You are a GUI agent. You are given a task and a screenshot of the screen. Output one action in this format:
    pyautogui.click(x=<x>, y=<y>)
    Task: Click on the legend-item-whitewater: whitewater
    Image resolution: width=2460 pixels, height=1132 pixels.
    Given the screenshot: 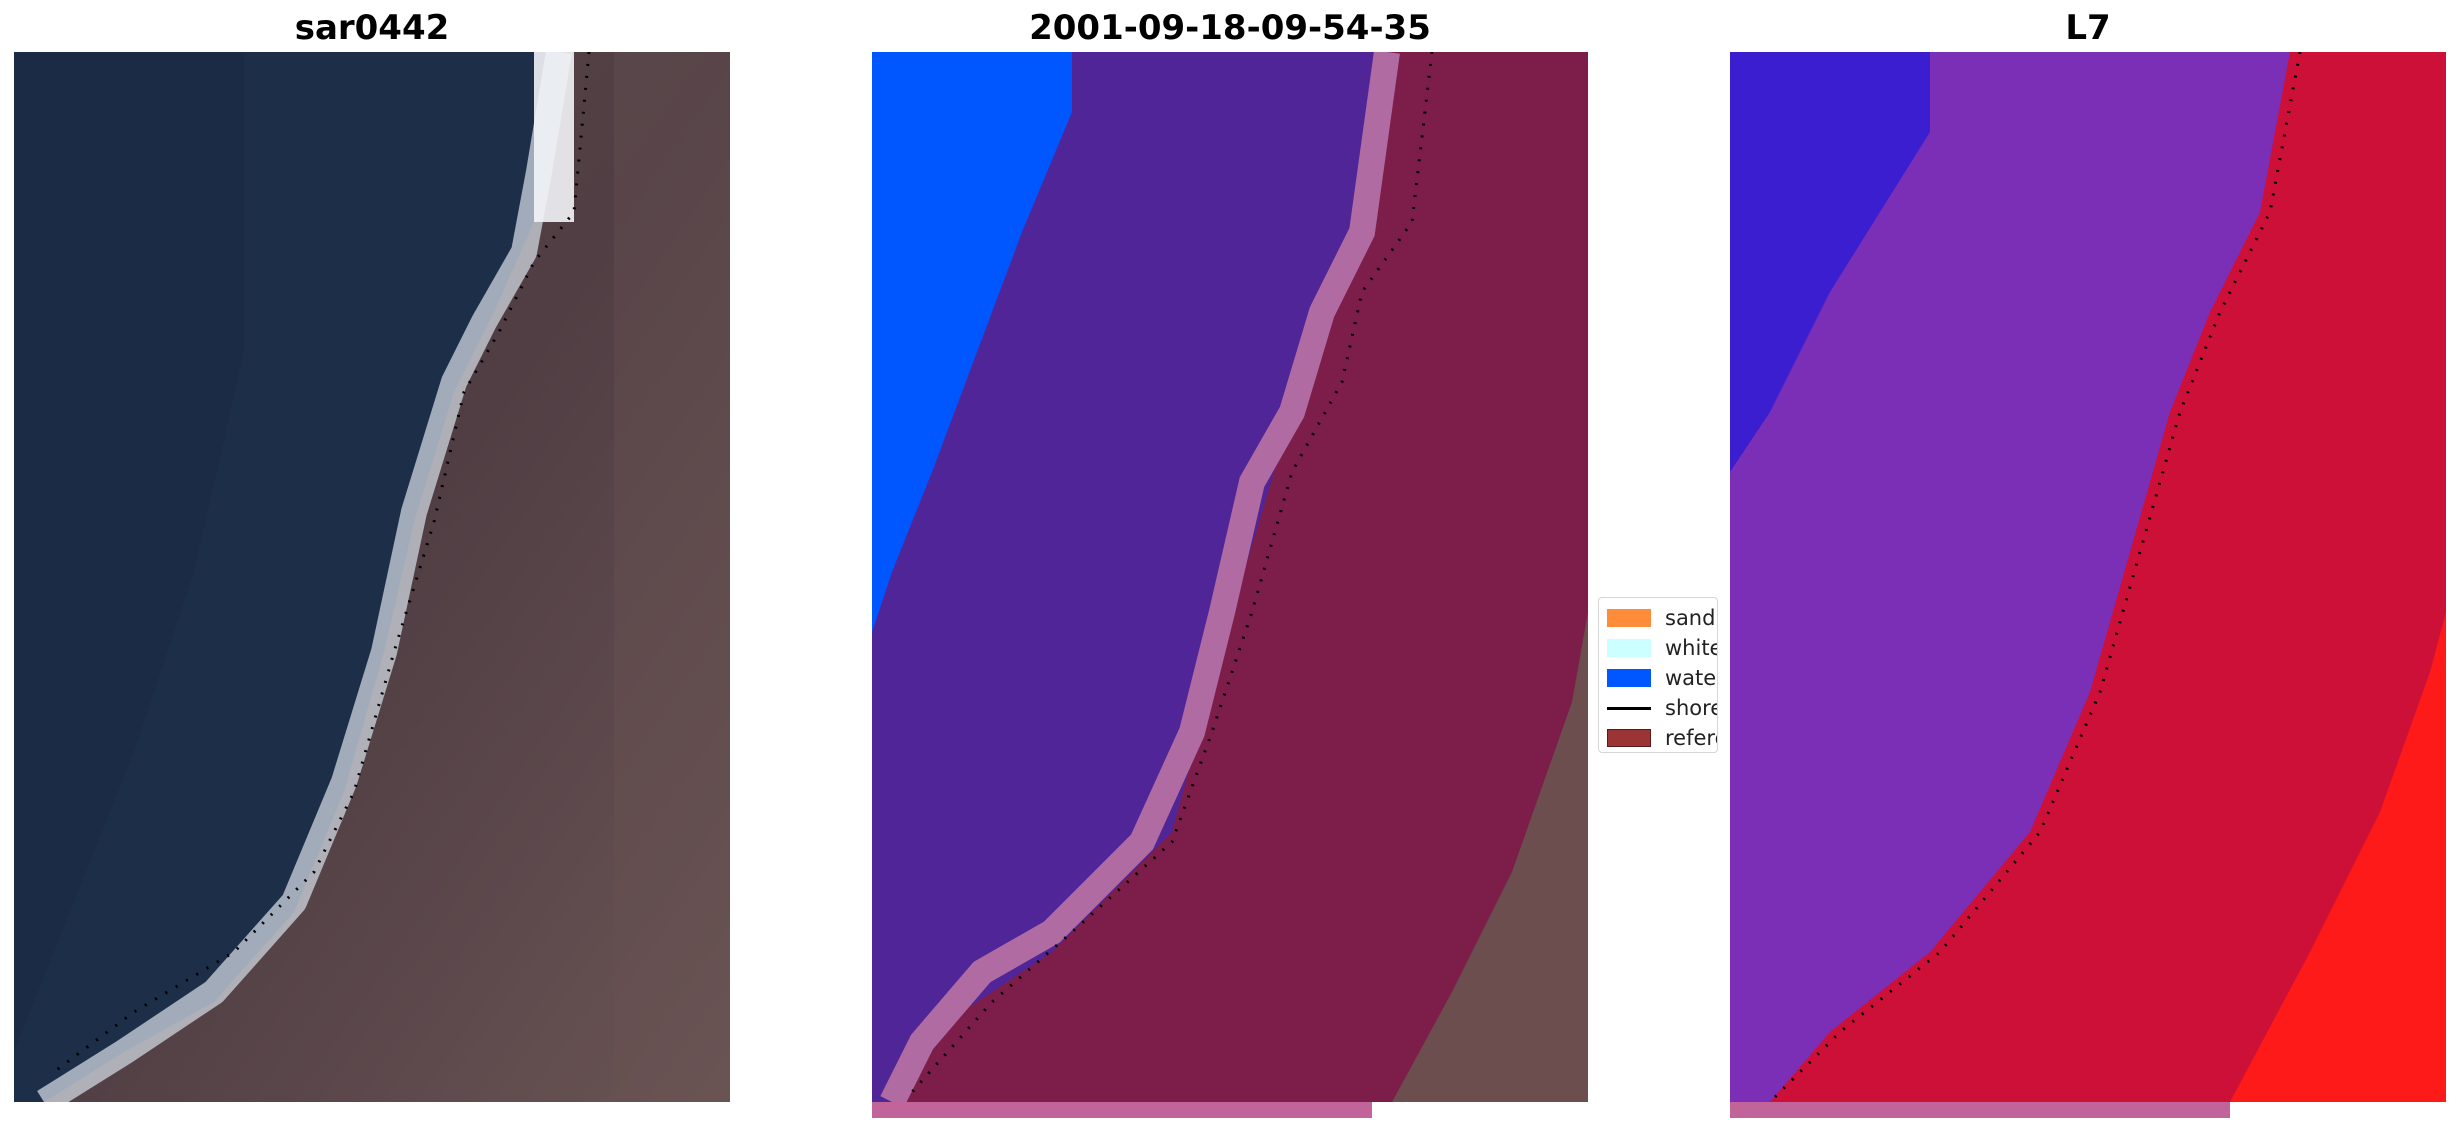 What is the action you would take?
    pyautogui.click(x=1662, y=648)
    